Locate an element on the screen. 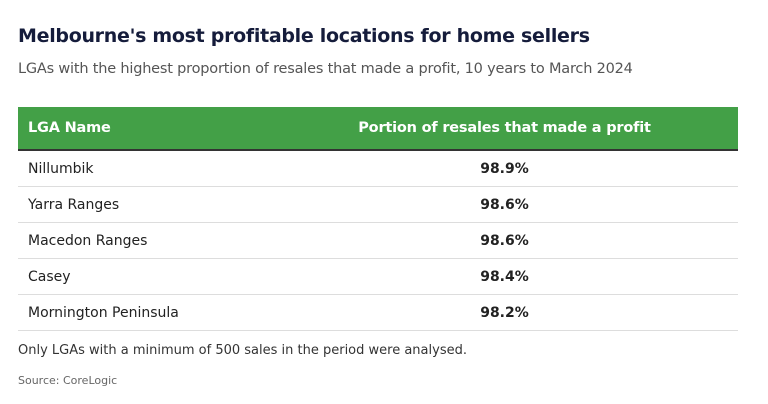 Image resolution: width=768 pixels, height=404 pixels. table-row: Yarra Ranges 98.6% is located at coordinates (378, 204).